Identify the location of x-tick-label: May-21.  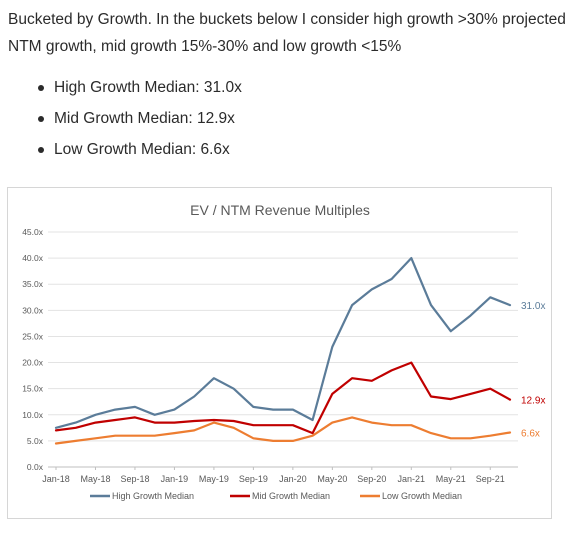
(451, 479).